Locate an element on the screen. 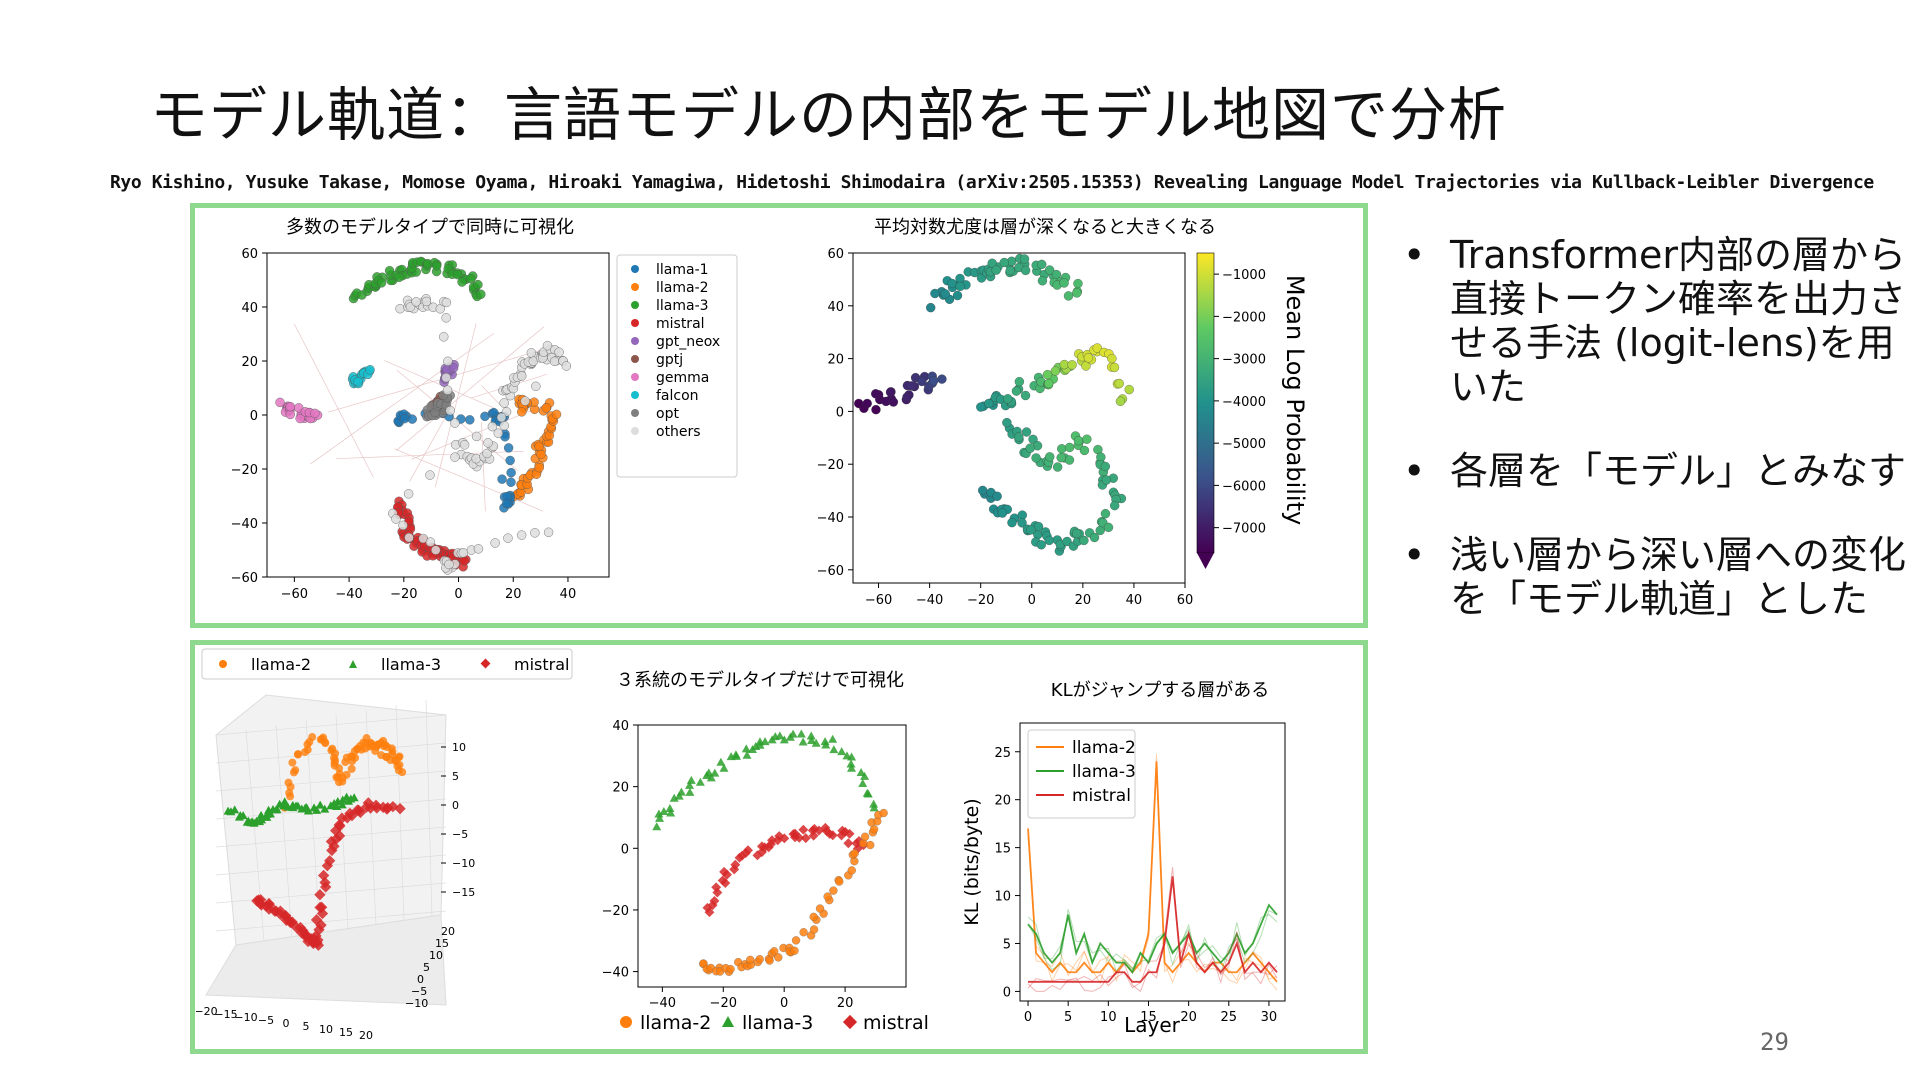 This screenshot has height=1080, width=1920. data-points is located at coordinates (315, 842).